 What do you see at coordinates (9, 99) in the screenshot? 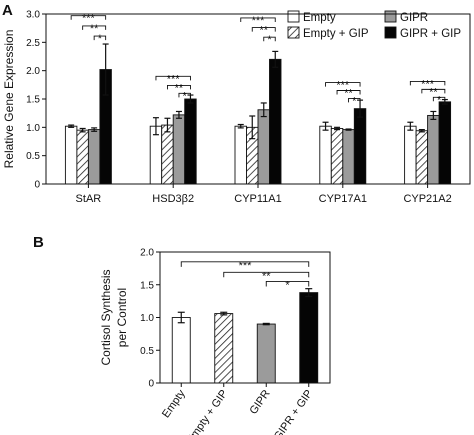
I see `y-axis-label: Relative Gene Expression` at bounding box center [9, 99].